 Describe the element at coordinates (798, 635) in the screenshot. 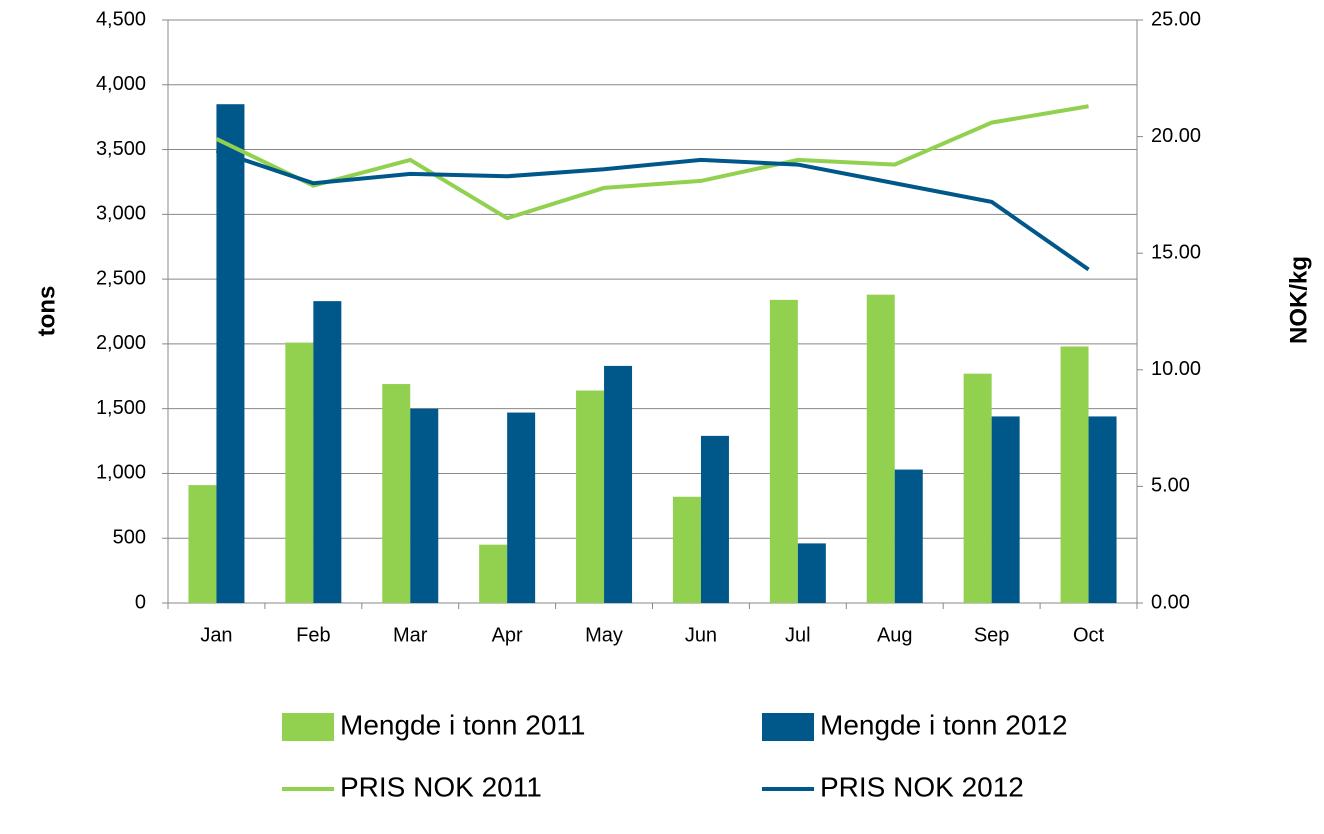

I see `x-tick-label: Jul` at that location.